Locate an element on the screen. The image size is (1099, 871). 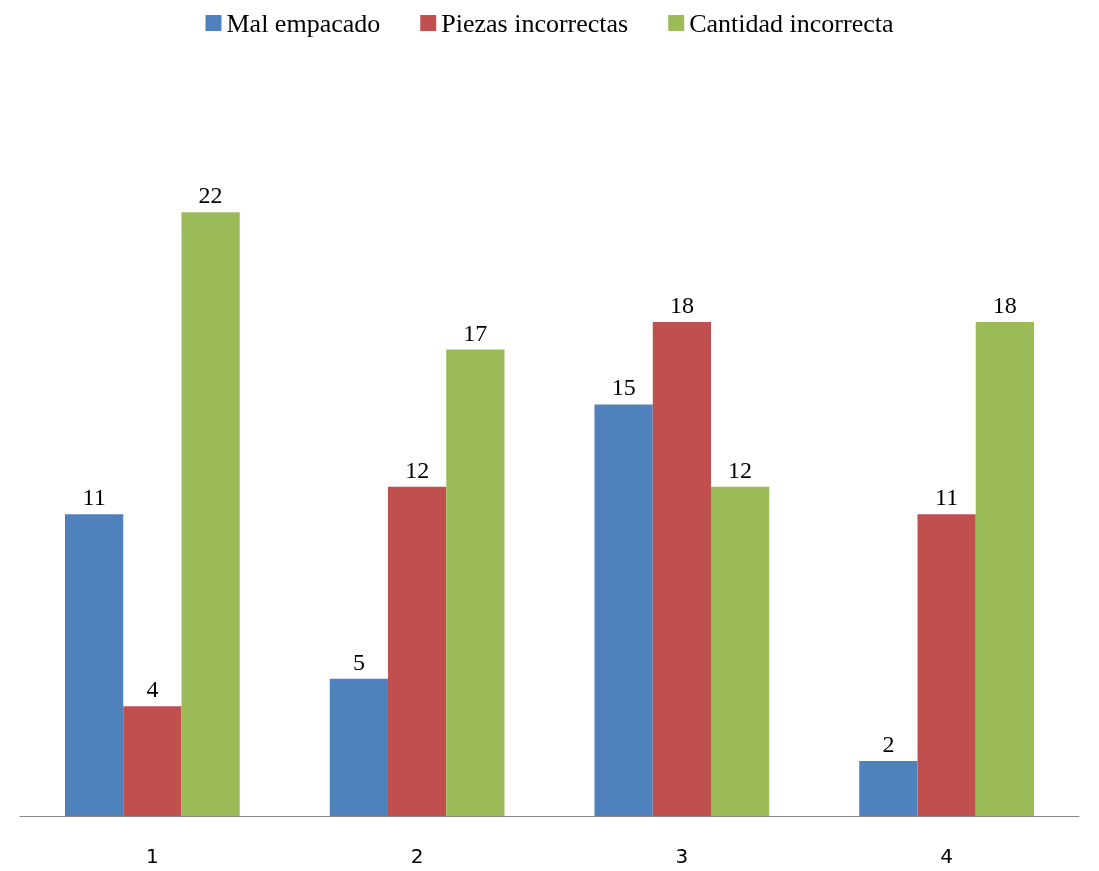
legend-label: Cantidad incorrecta is located at coordinates (791, 23).